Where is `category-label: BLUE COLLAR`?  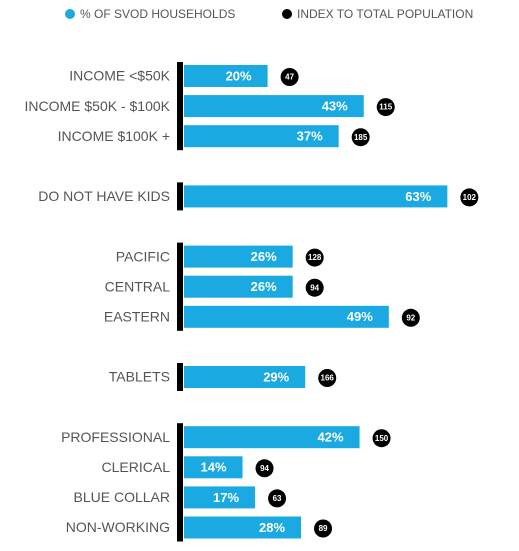 category-label: BLUE COLLAR is located at coordinates (122, 497).